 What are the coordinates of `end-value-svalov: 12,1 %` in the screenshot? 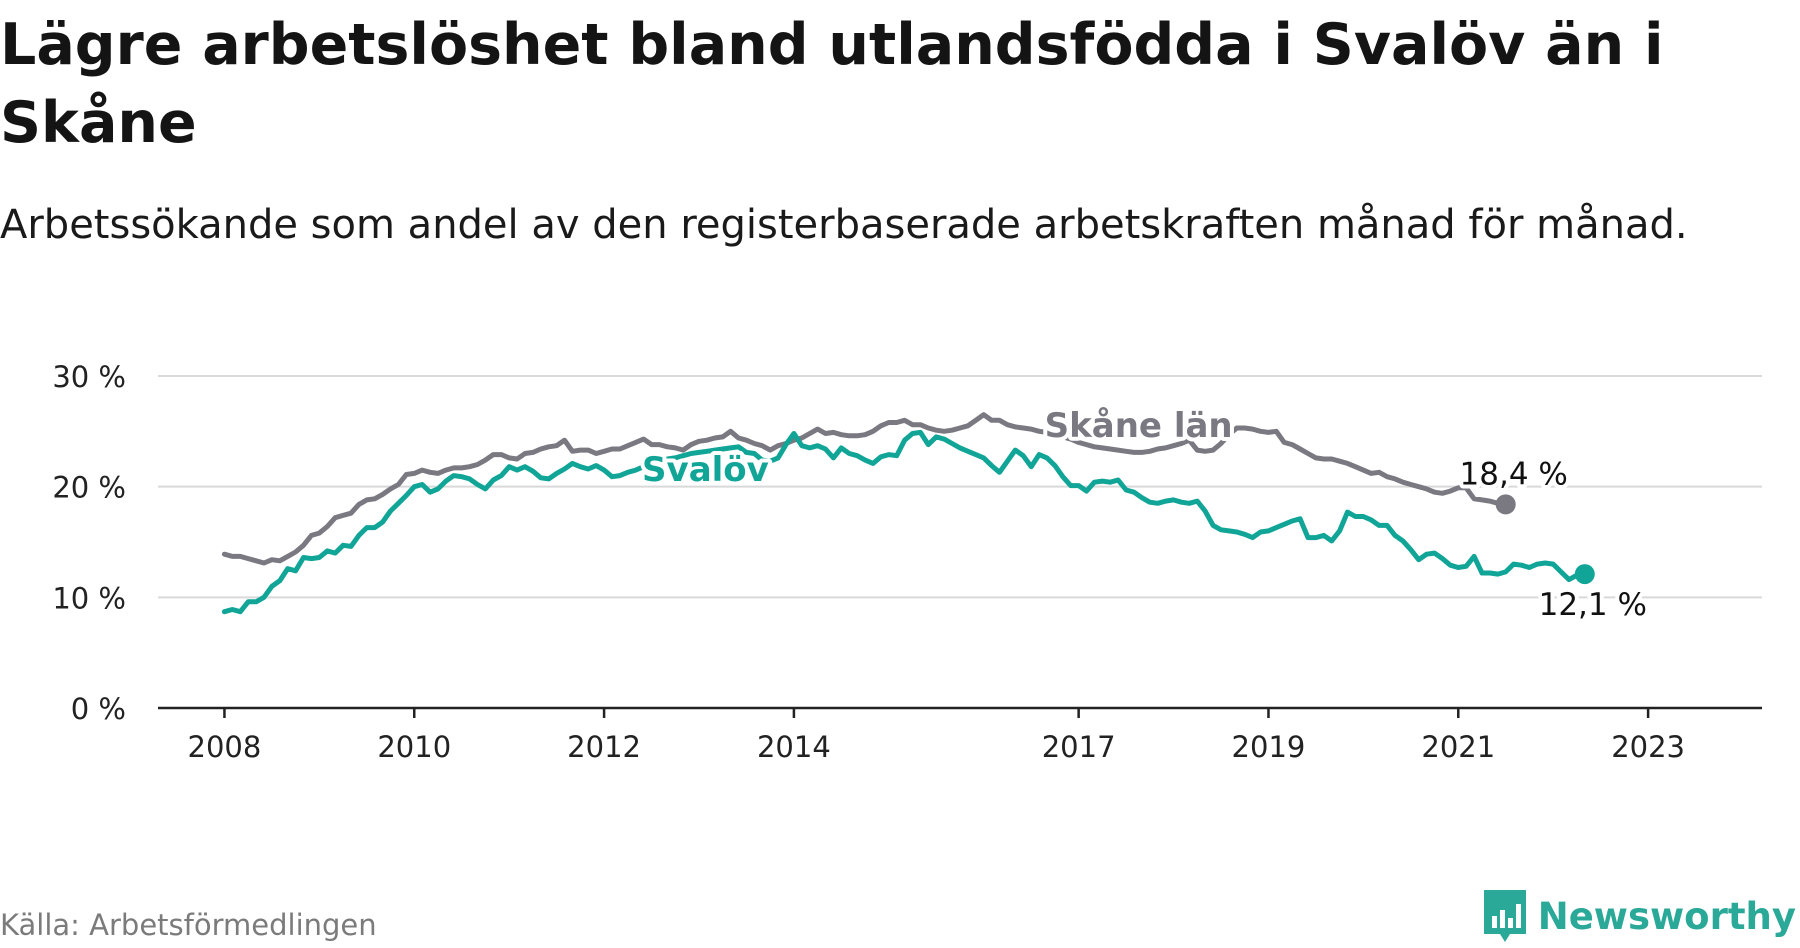 It's located at (1593, 605).